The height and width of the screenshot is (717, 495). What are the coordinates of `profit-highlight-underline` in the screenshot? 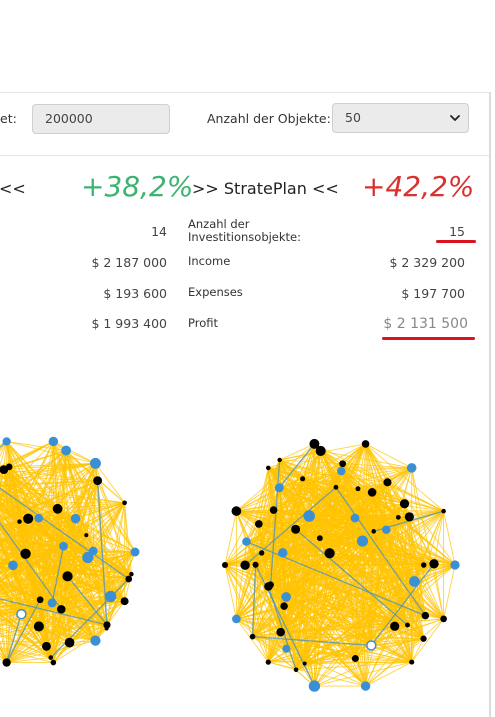 It's located at (428, 338).